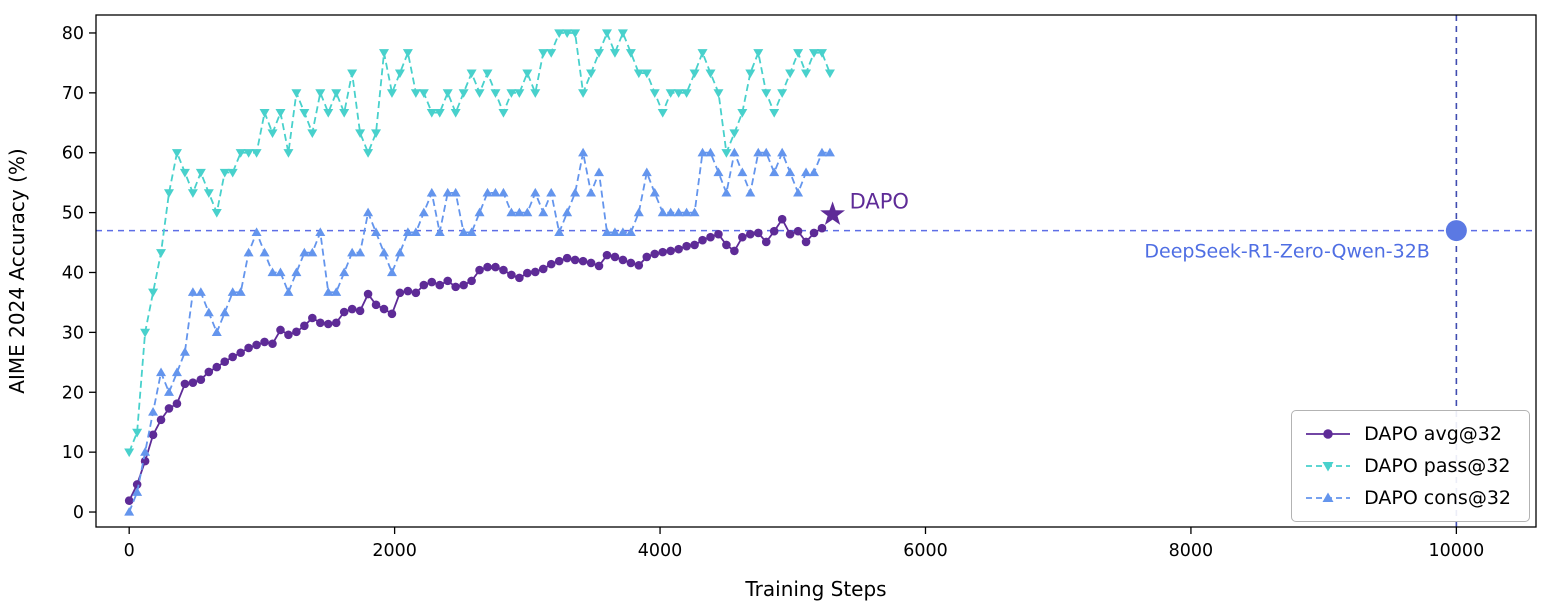  I want to click on dapo-final-star-icon, so click(832, 213).